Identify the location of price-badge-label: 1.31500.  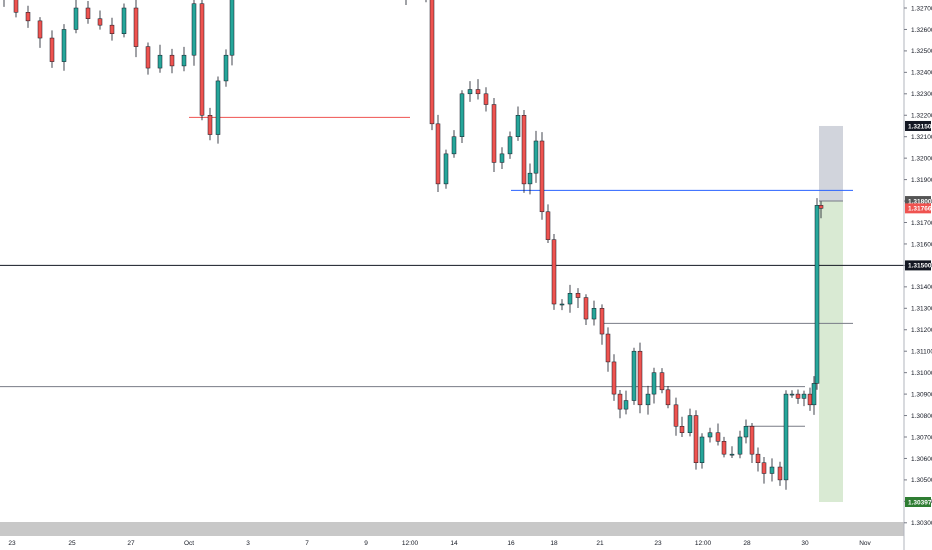
(920, 266).